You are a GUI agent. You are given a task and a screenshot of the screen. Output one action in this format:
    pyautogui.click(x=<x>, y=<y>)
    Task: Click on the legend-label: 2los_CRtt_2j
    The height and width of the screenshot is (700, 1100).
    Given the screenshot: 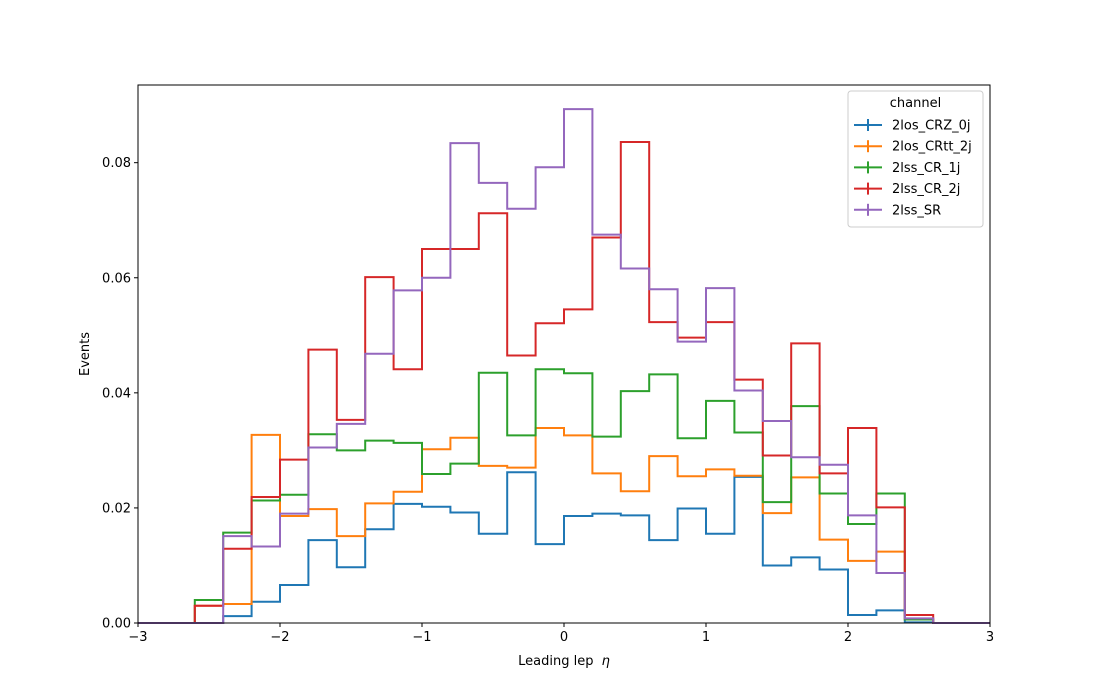 What is the action you would take?
    pyautogui.click(x=932, y=147)
    